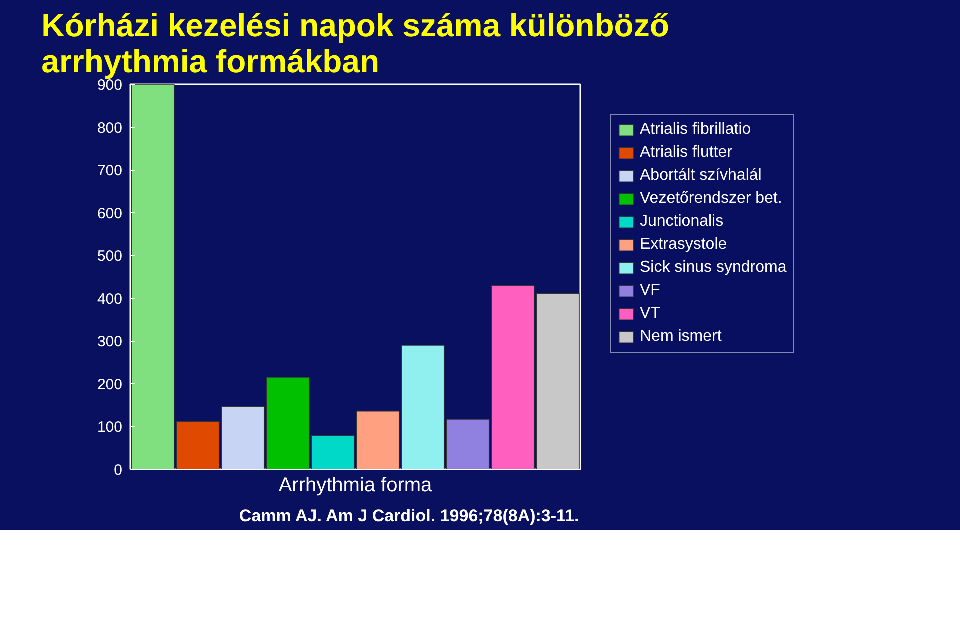 Image resolution: width=960 pixels, height=642 pixels. I want to click on text: Camm AJ. Am J Cardiol. 1996;78(8A):3-11., so click(409, 516).